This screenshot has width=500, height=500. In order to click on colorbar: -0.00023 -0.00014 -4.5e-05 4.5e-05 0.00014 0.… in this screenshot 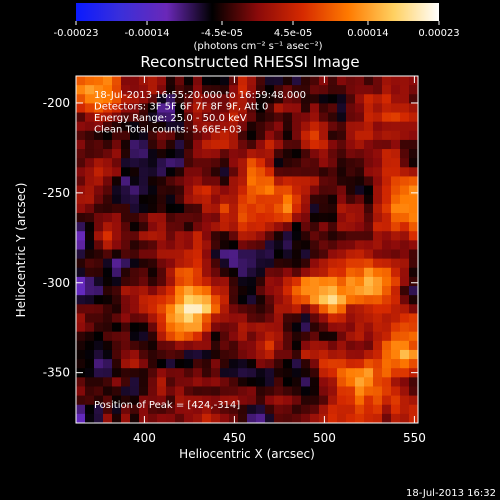, I will do `click(257, 27)`.